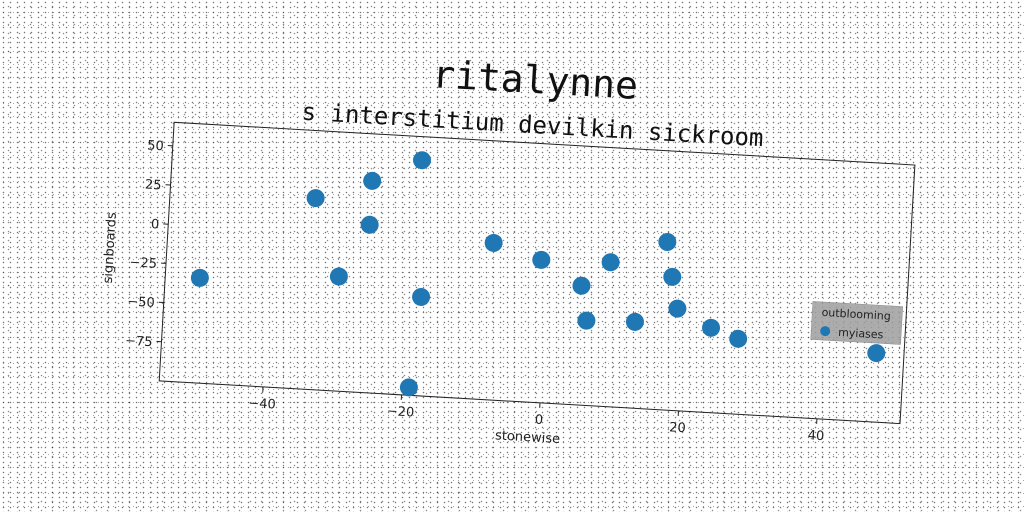 This screenshot has height=512, width=1024. Describe the element at coordinates (825, 331) in the screenshot. I see `legend-marker` at that location.